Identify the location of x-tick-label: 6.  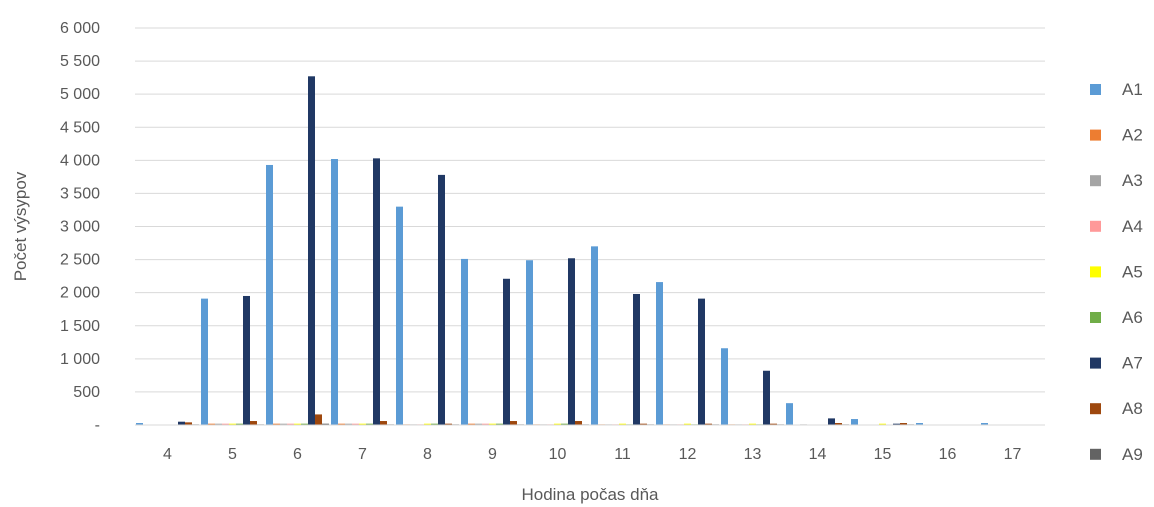
(297, 454).